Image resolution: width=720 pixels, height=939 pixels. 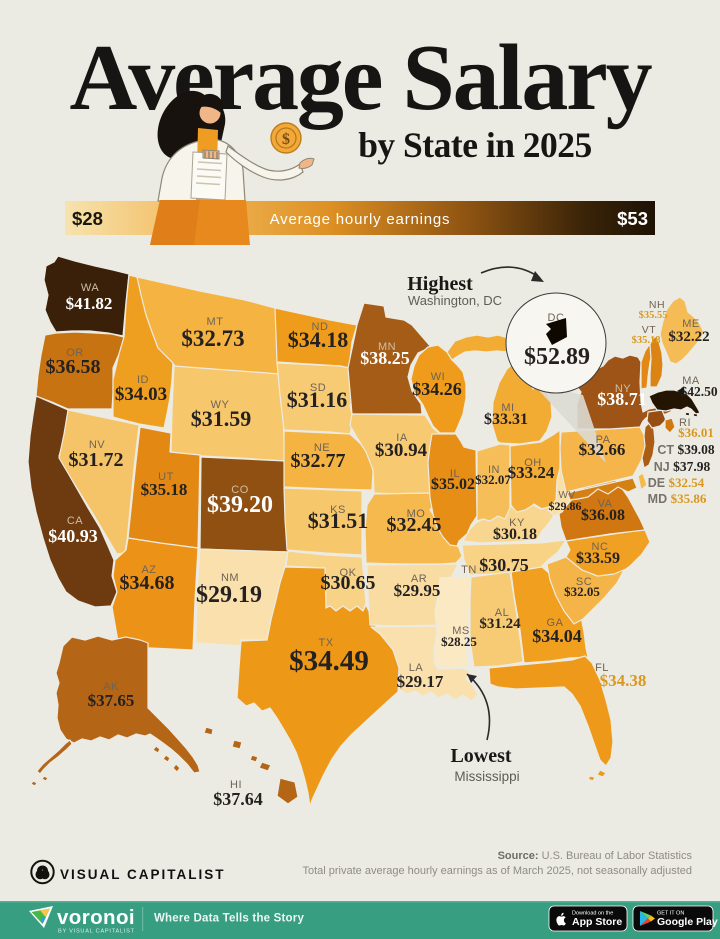 What do you see at coordinates (555, 623) in the screenshot?
I see `svg-text: GA` at bounding box center [555, 623].